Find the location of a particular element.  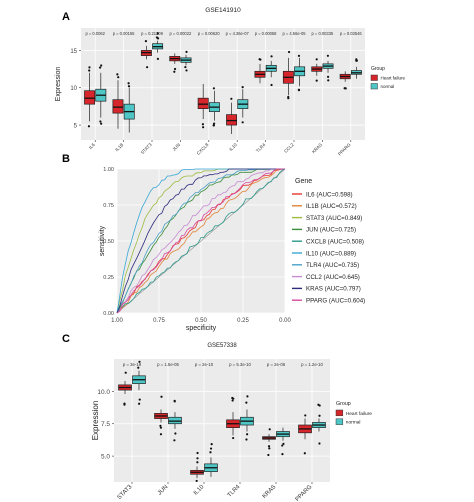

y-tick-label: 5 is located at coordinates (76, 127).